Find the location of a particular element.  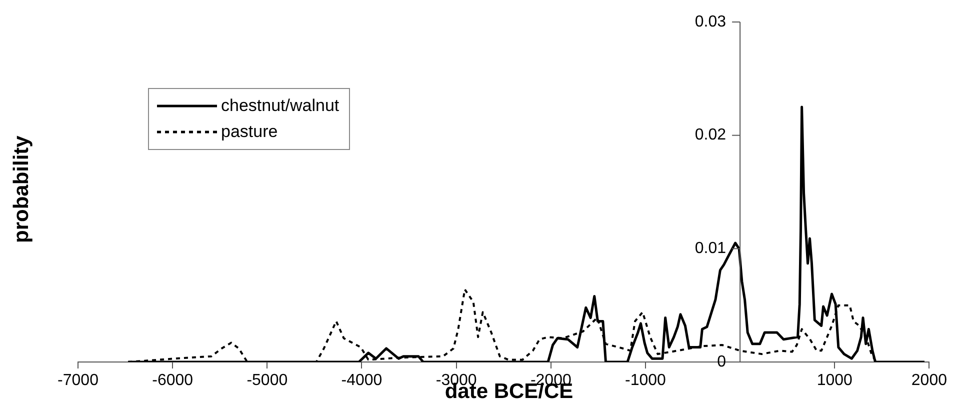

x-tick-label: -1000 is located at coordinates (645, 381).